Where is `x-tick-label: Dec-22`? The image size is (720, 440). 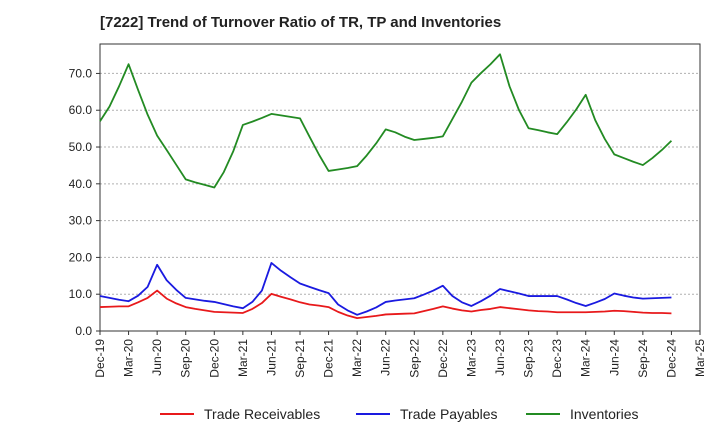
x-tick-label: Dec-22 is located at coordinates (443, 358).